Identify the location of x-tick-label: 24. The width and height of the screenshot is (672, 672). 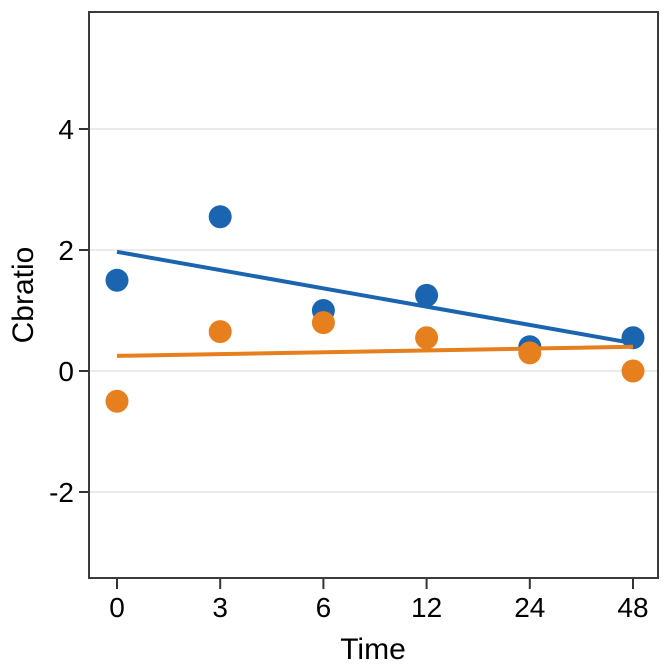
(529, 607).